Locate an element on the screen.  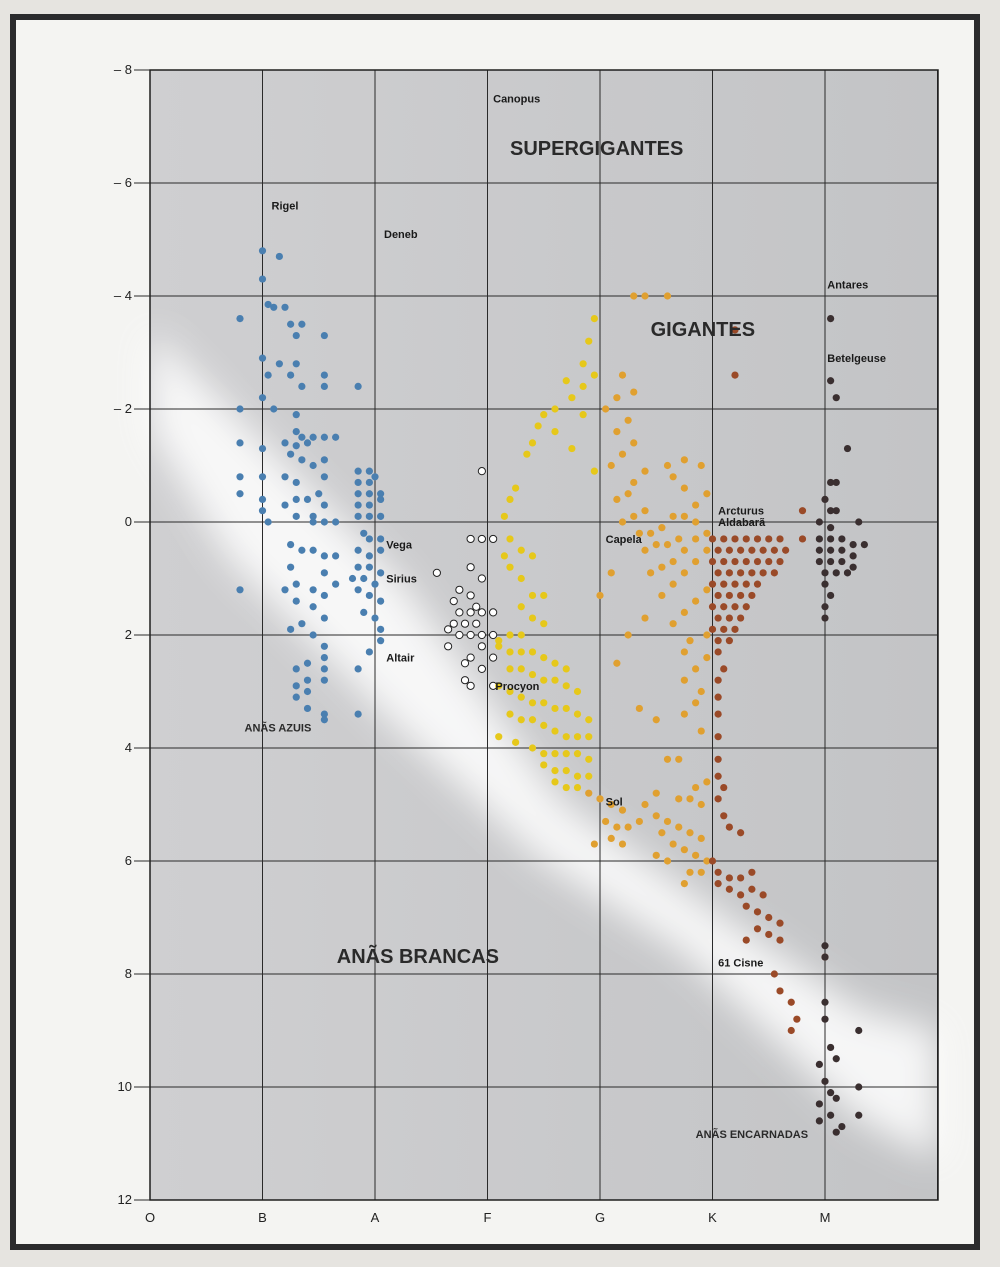
x-tick-label: M is located at coordinates (825, 1217).